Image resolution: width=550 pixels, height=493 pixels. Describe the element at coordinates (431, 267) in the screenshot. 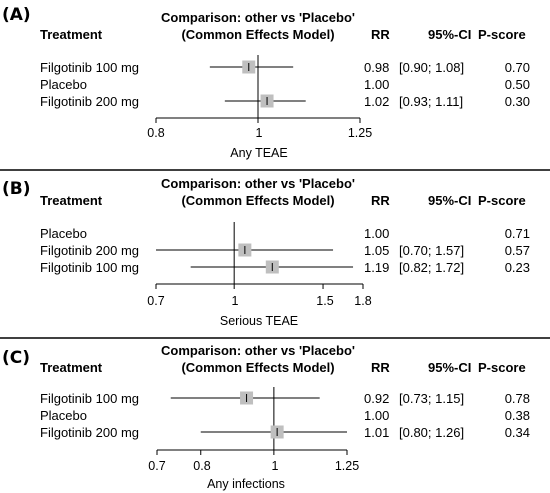

I see `row-ci: [0.82; 1.72]` at that location.